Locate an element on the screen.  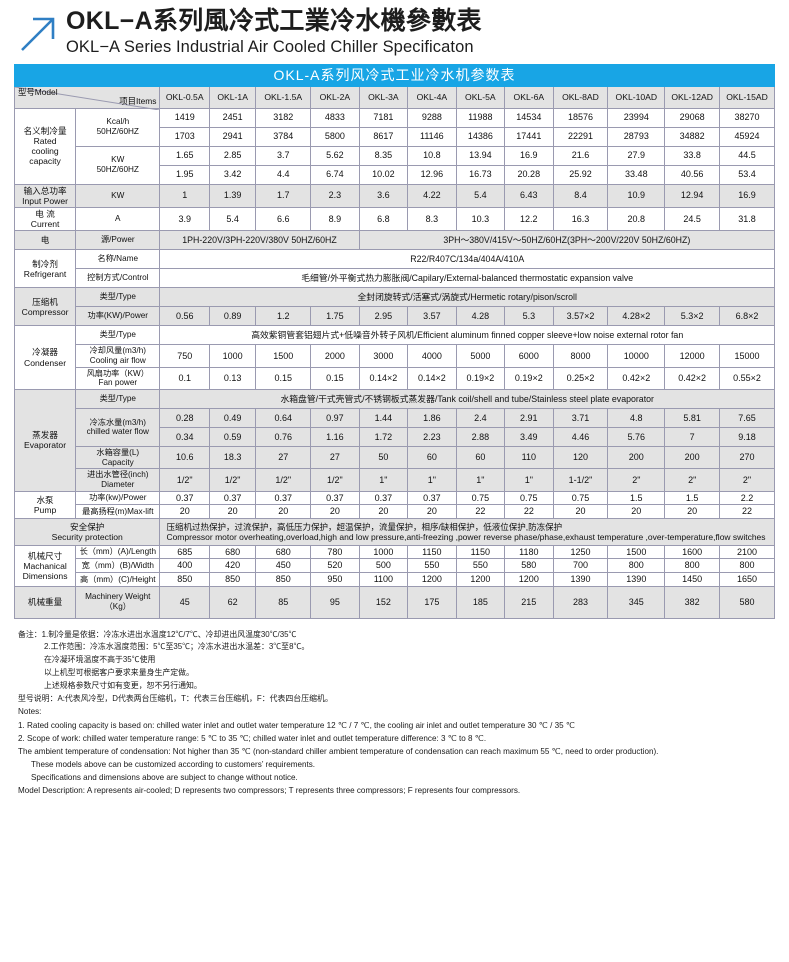
cell-value: 2.95 is located at coordinates (383, 316).